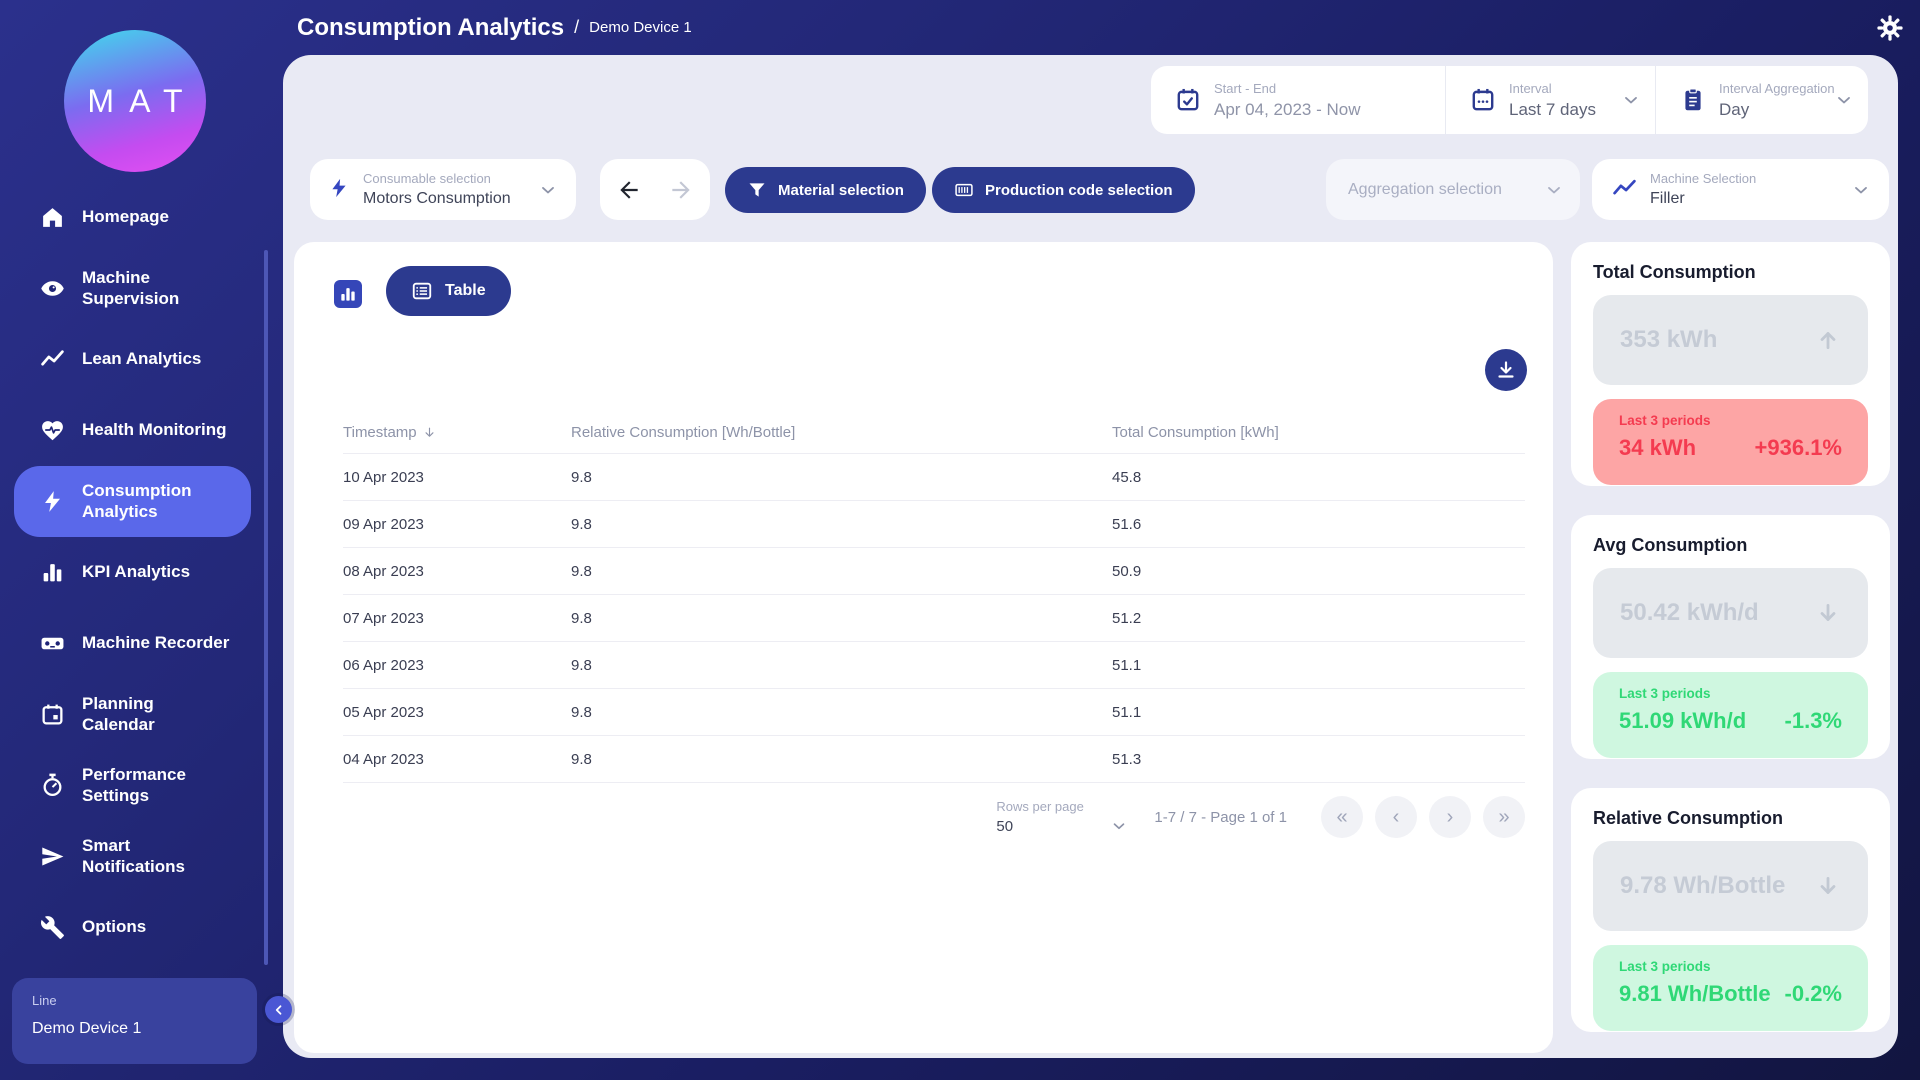 The height and width of the screenshot is (1080, 1920). I want to click on sidebar-item-options: Options, so click(141, 927).